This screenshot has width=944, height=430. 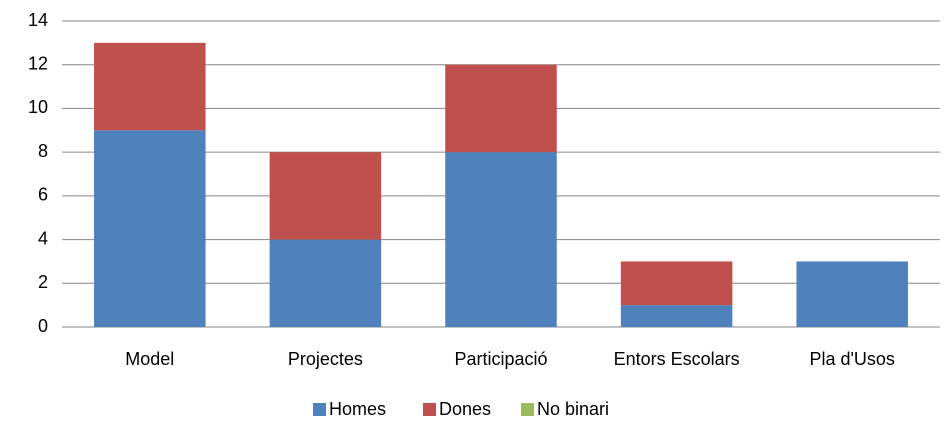 I want to click on x-tick-label: Projectes, so click(x=325, y=359).